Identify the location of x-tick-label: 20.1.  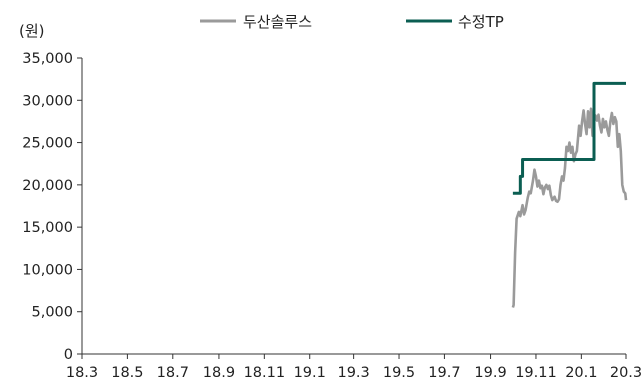
(581, 373).